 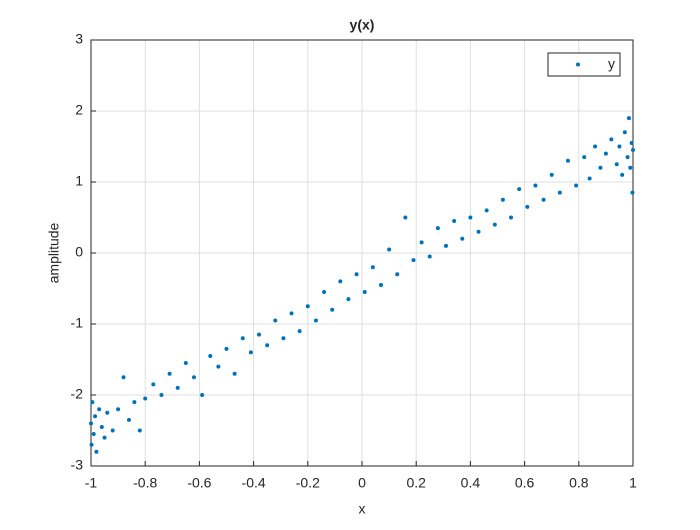 What do you see at coordinates (578, 64) in the screenshot?
I see `legend-marker` at bounding box center [578, 64].